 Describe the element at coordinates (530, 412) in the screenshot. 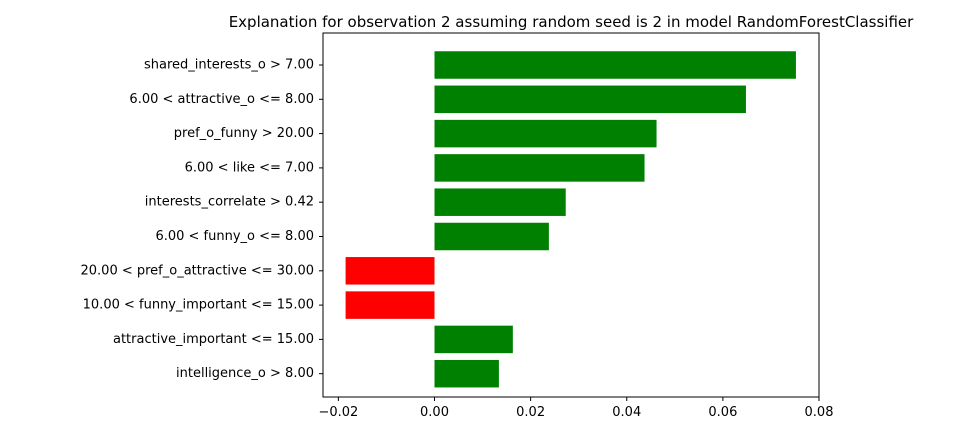

I see `x-tick-label-2: 0.02` at that location.